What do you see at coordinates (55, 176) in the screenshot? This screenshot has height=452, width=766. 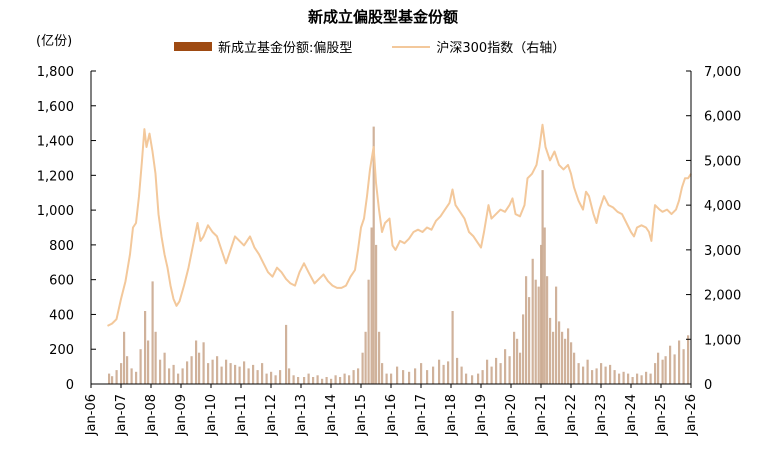 I see `left-tick-label-6: 1,200` at bounding box center [55, 176].